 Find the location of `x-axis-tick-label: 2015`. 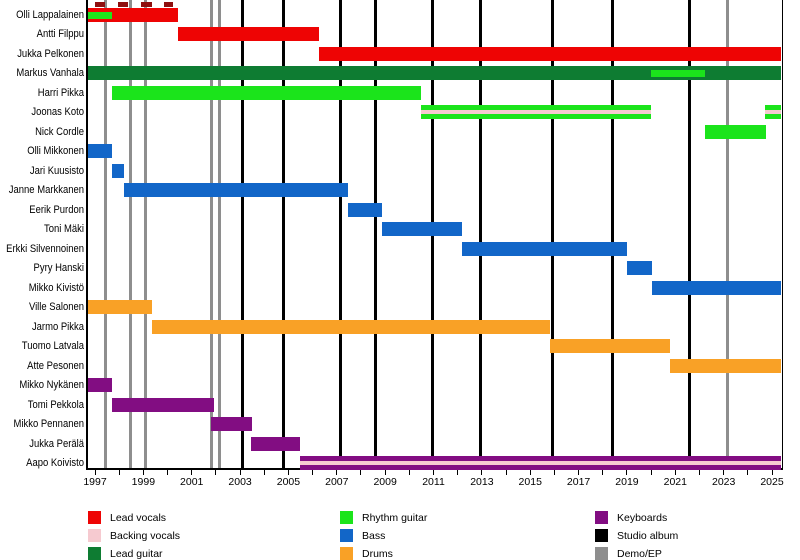

x-axis-tick-label: 2015 is located at coordinates (530, 482).